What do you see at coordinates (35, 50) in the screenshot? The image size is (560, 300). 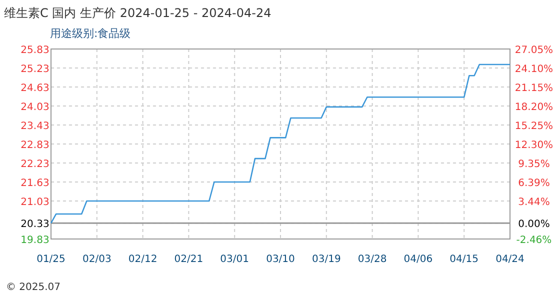 I see `y-tick-label: 25.83` at bounding box center [35, 50].